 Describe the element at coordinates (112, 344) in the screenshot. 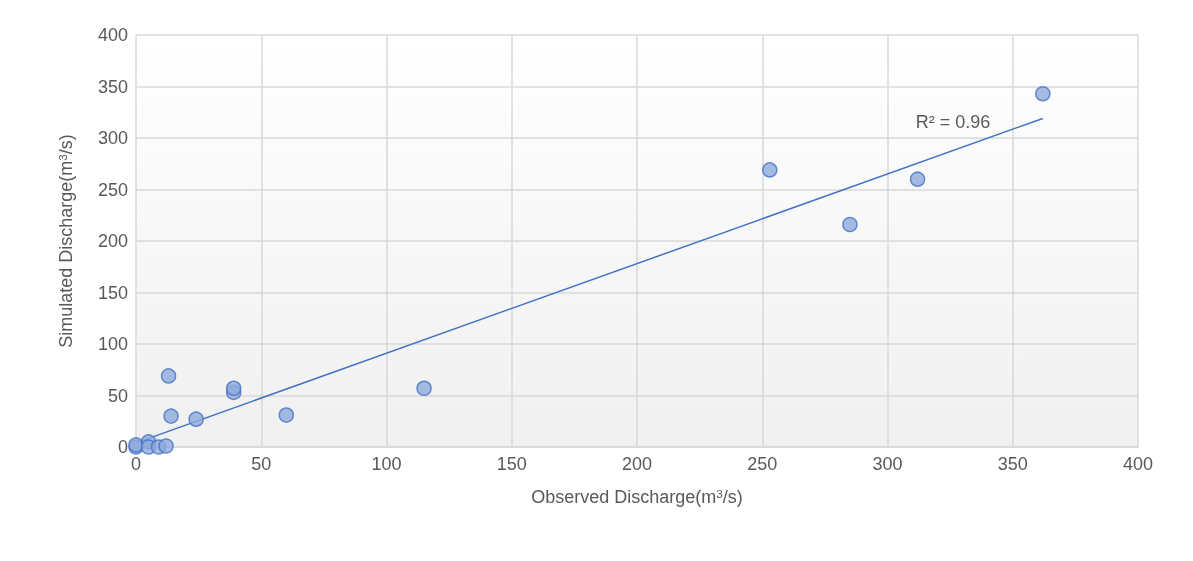

I see `y-tick-label: 100` at that location.